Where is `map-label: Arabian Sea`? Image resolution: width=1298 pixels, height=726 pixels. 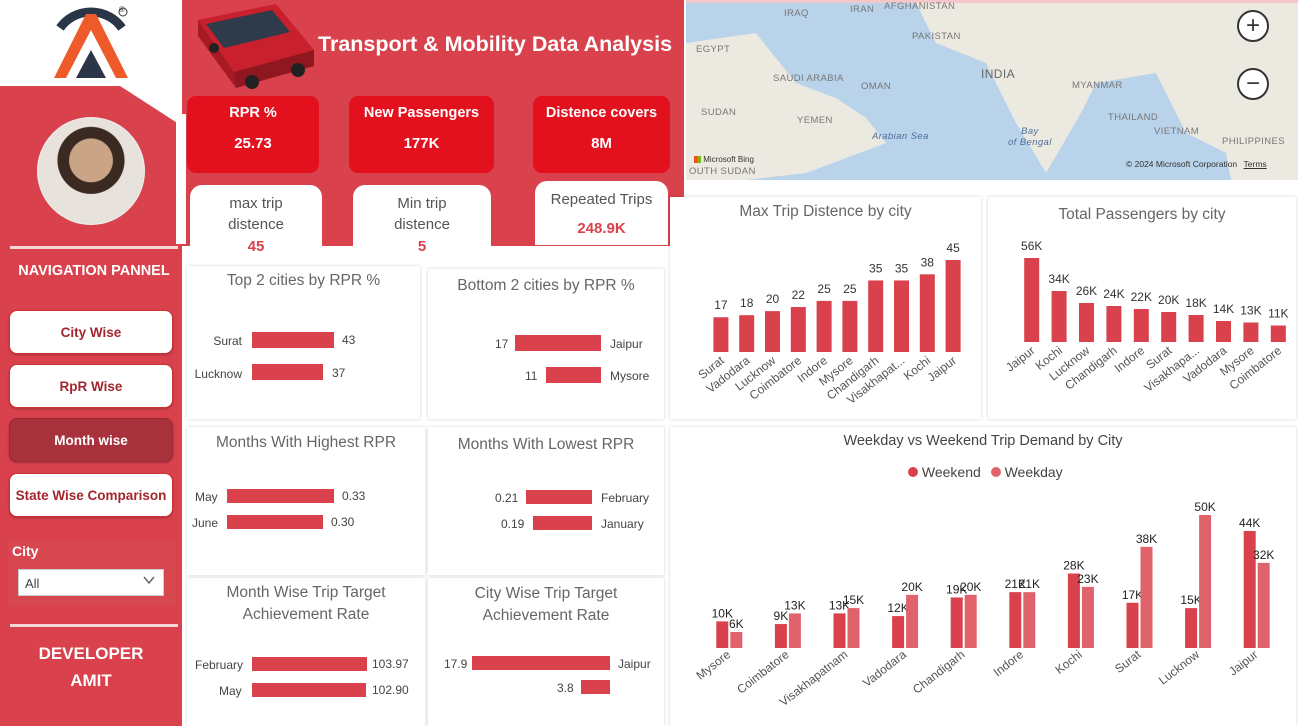
map-label: Arabian Sea is located at coordinates (900, 136).